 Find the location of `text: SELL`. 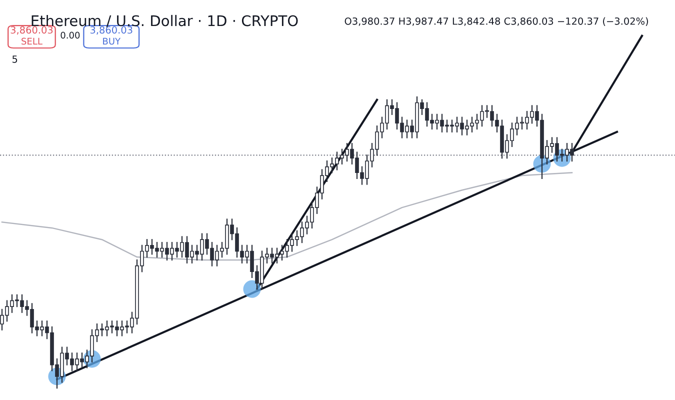

text: SELL is located at coordinates (32, 41).